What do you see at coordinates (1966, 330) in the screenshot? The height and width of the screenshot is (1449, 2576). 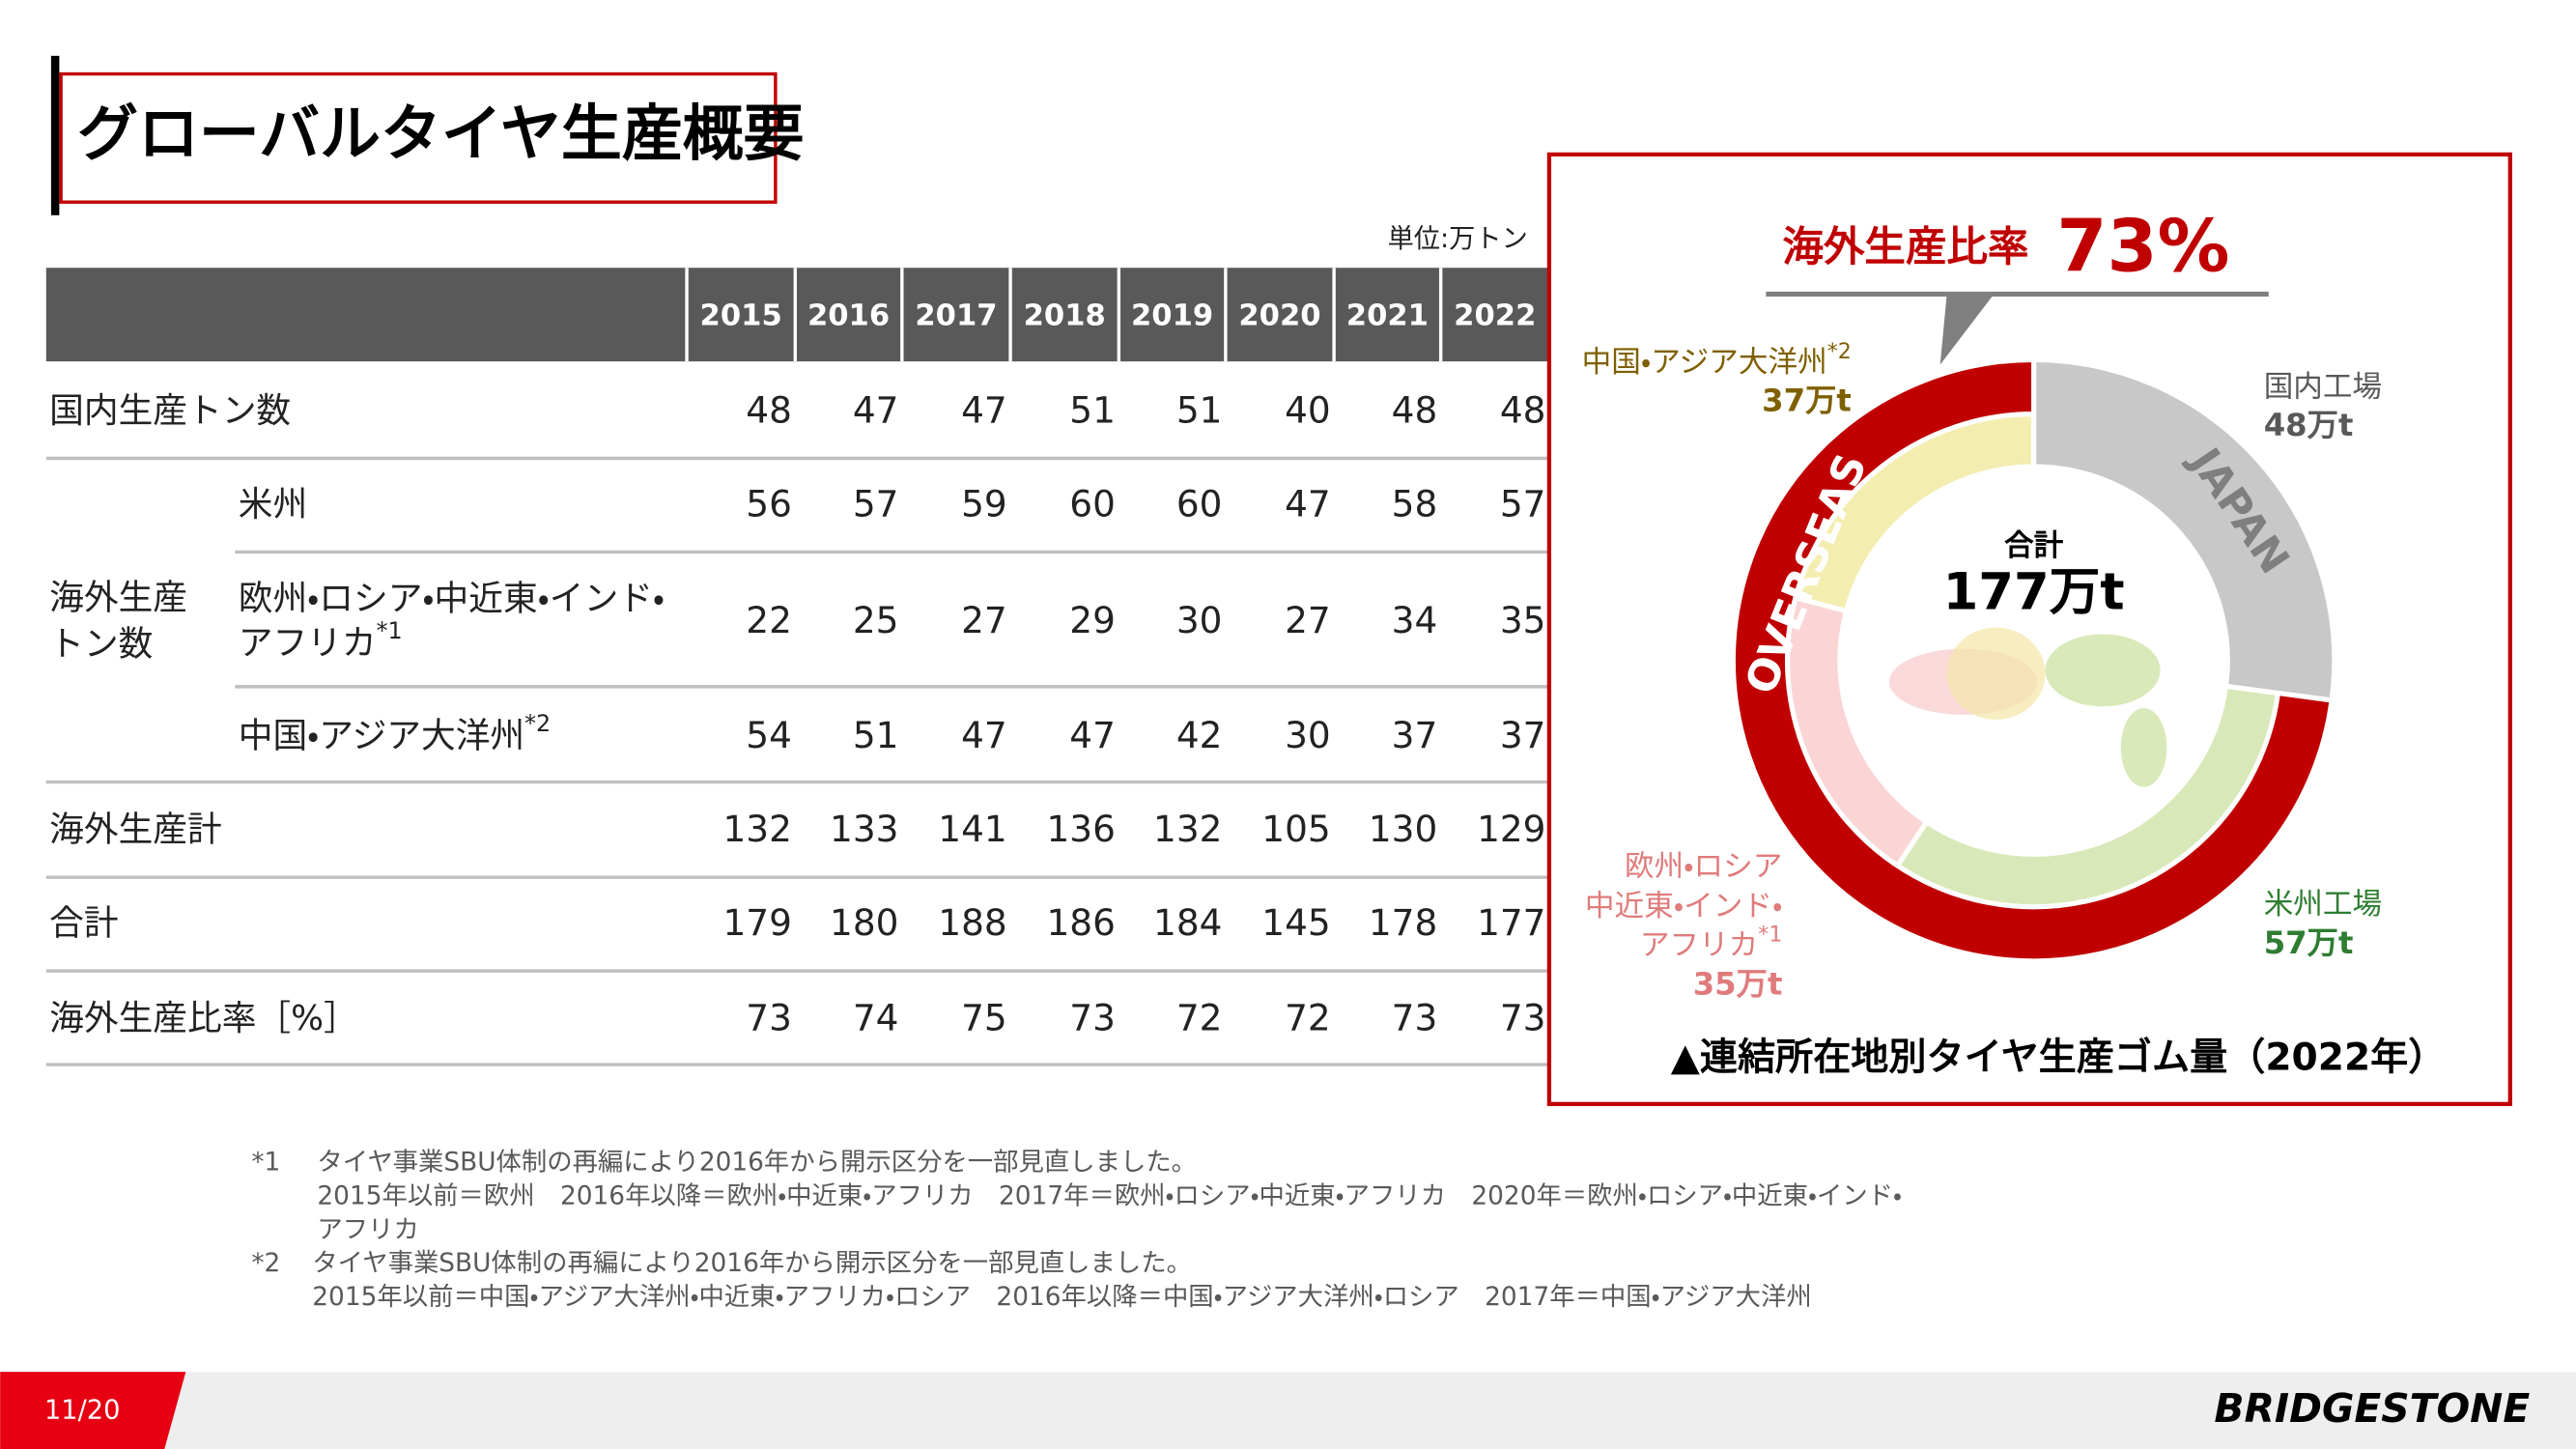 I see `callout-pointer` at bounding box center [1966, 330].